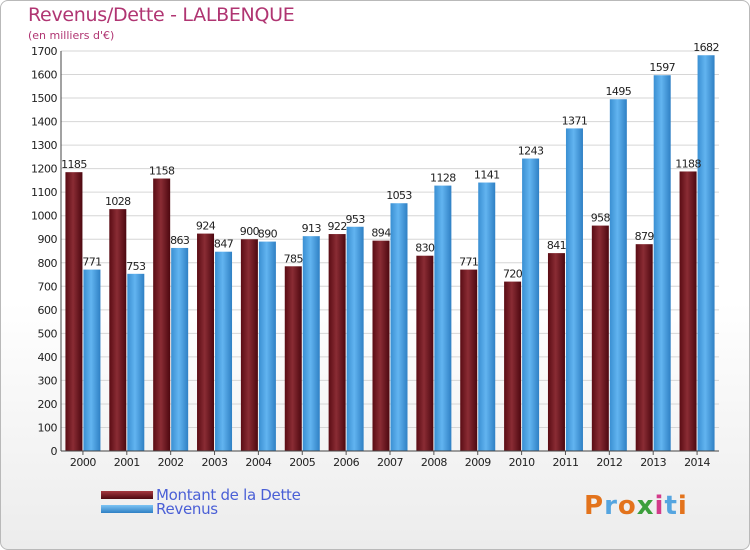 The image size is (750, 550). I want to click on x-tick-label: 2000, so click(83, 462).